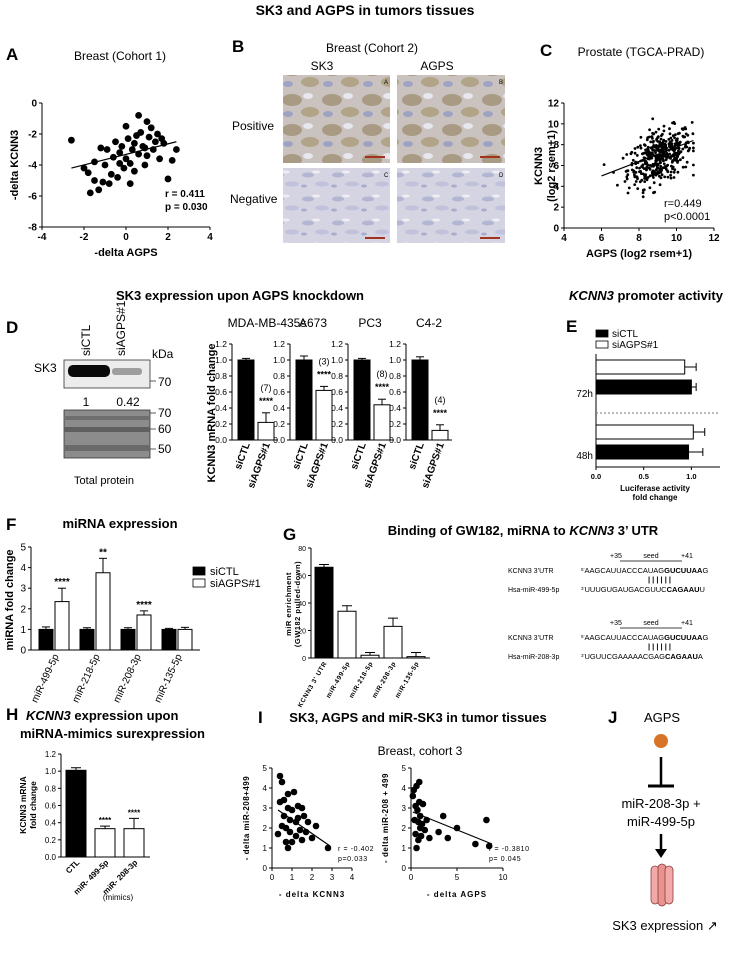 Image resolution: width=731 pixels, height=962 pixels. I want to click on x-axis-label: - delta KCNN3, so click(312, 894).